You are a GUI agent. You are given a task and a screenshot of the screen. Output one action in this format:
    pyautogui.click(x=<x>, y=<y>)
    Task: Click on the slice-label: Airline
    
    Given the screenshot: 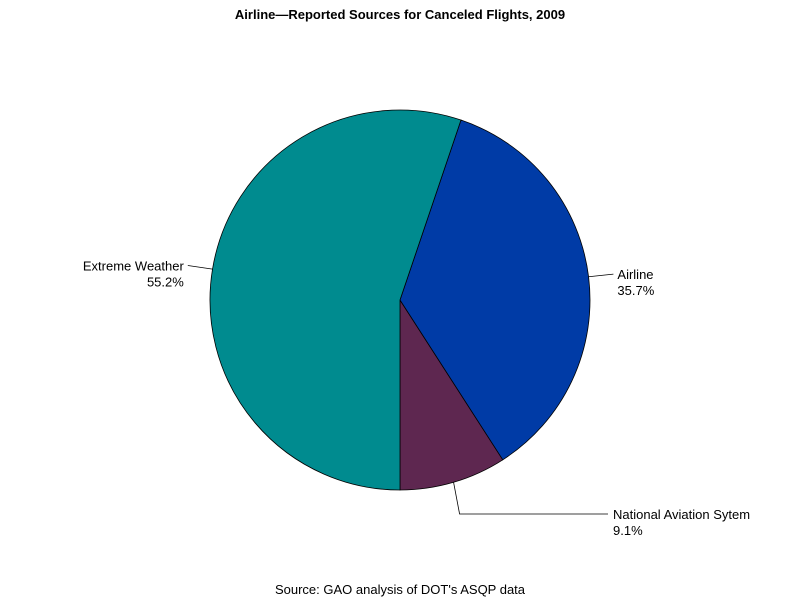 What is the action you would take?
    pyautogui.click(x=635, y=274)
    